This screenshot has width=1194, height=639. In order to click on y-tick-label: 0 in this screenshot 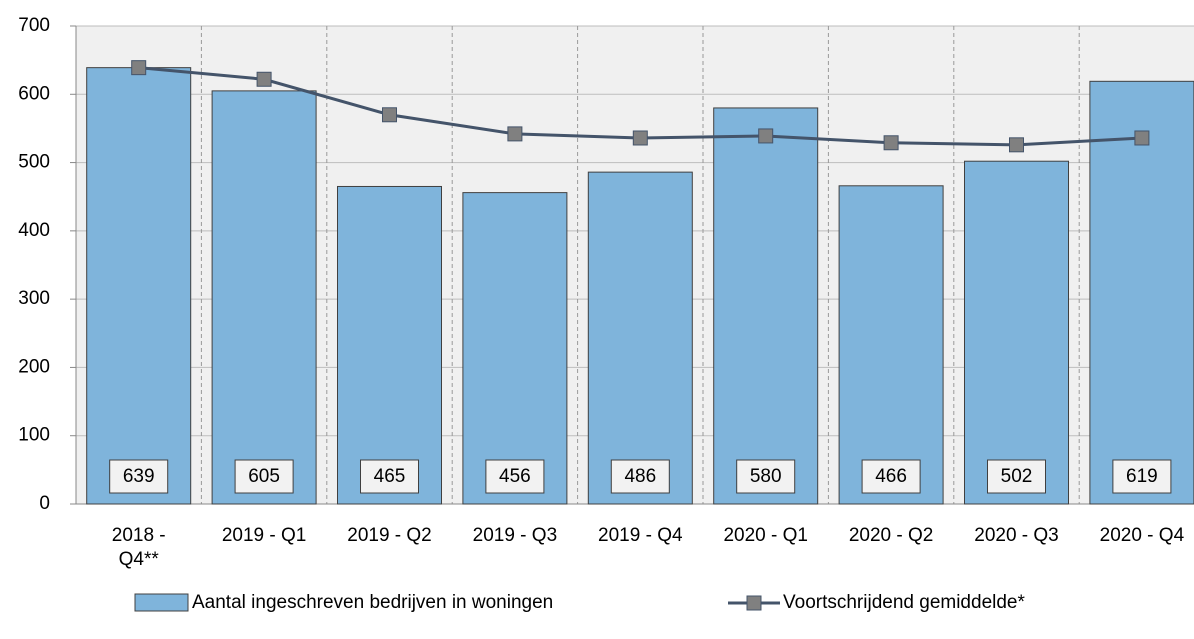, I will do `click(44, 503)`.